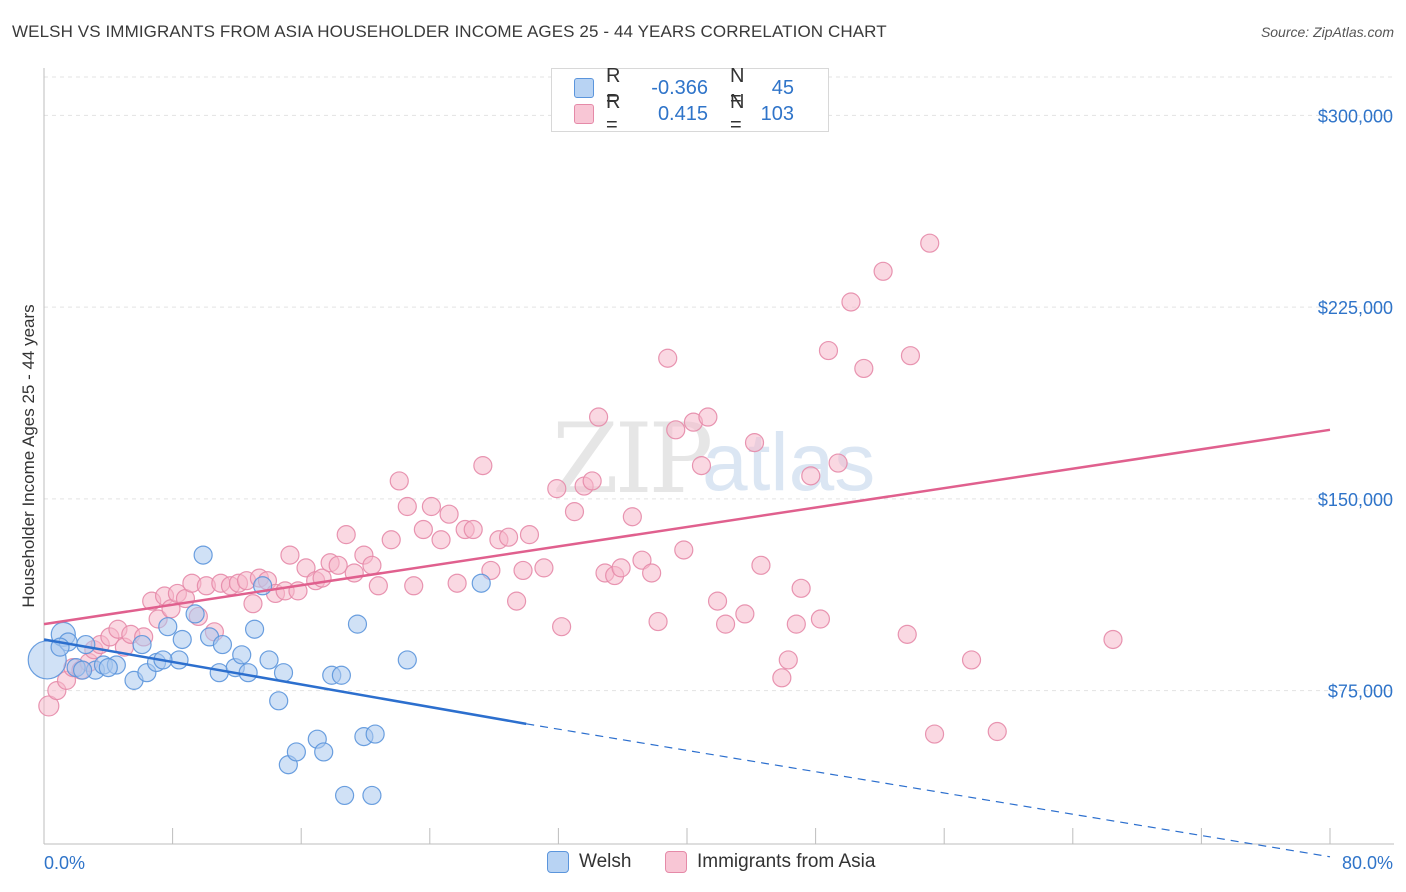  What do you see at coordinates (1360, 692) in the screenshot?
I see `y-tick-label: $75,000` at bounding box center [1360, 692].